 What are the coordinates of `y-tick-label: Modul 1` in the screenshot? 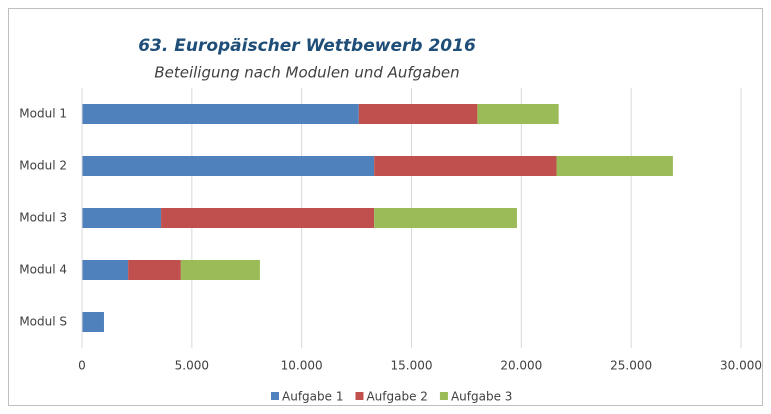 It's located at (43, 114).